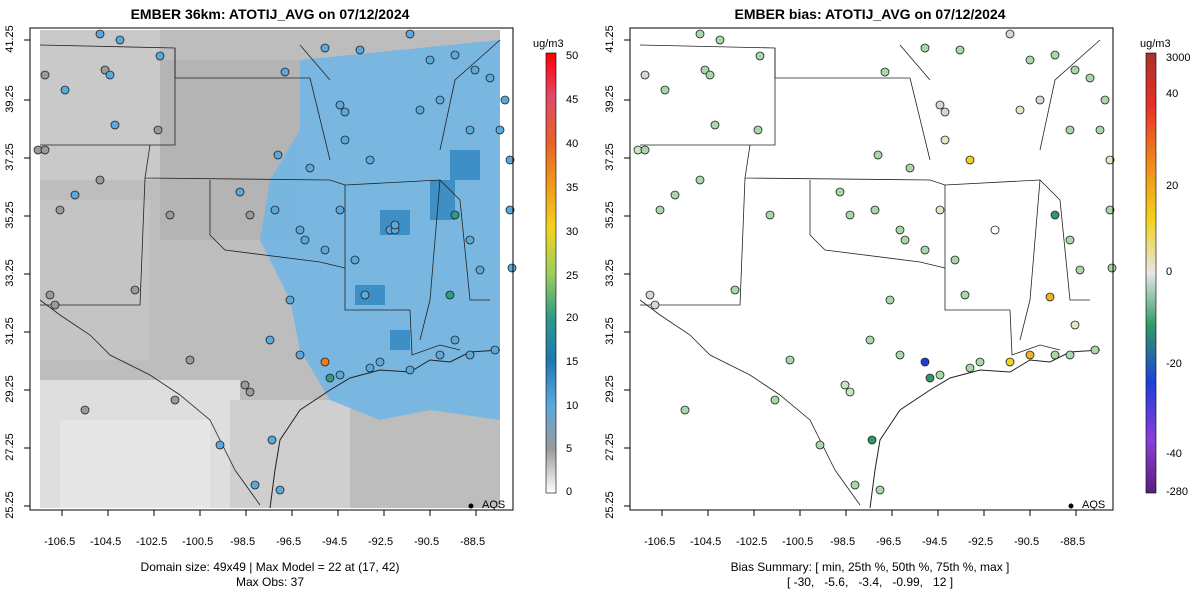  Describe the element at coordinates (572, 188) in the screenshot. I see `left-colorbar-tick: 35` at that location.